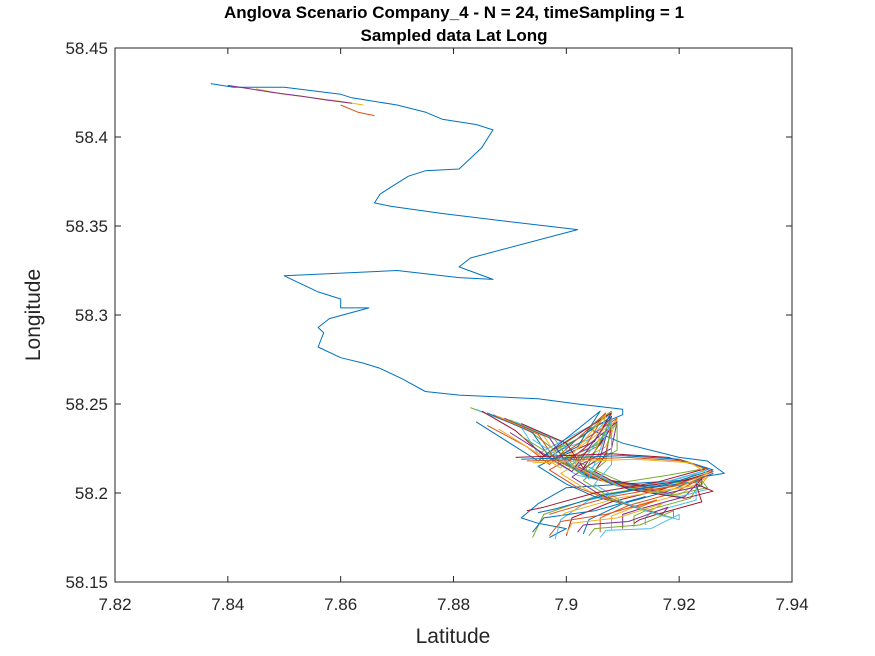 The height and width of the screenshot is (656, 875). What do you see at coordinates (86, 582) in the screenshot?
I see `y-tick-label: 58.15` at bounding box center [86, 582].